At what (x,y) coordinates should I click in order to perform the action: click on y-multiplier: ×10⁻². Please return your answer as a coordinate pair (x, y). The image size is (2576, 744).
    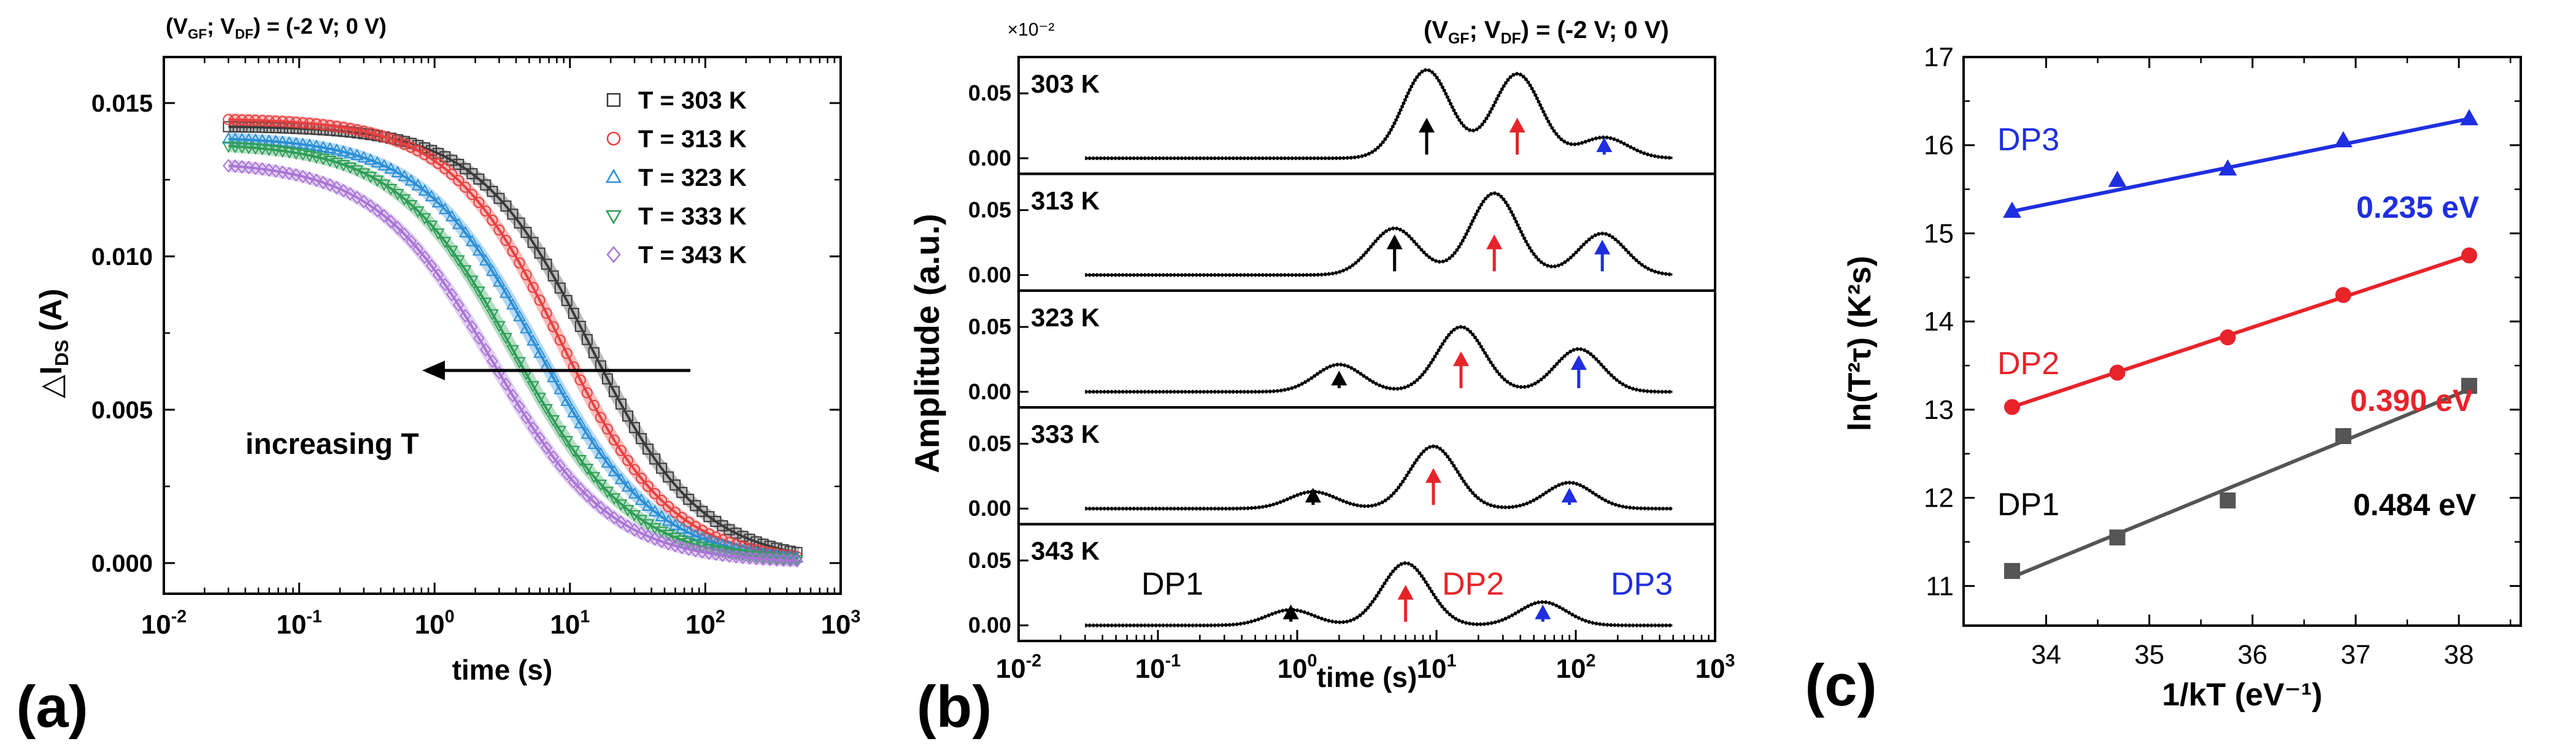
    Looking at the image, I should click on (1031, 30).